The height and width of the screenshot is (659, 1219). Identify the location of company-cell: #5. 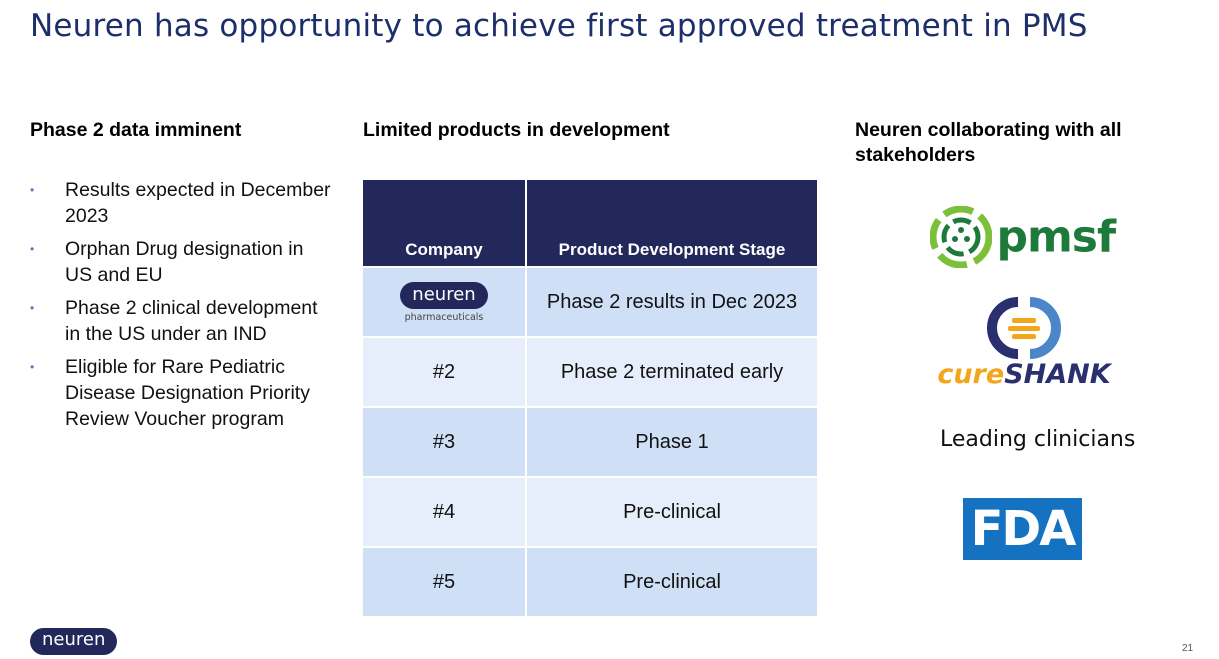
(445, 581).